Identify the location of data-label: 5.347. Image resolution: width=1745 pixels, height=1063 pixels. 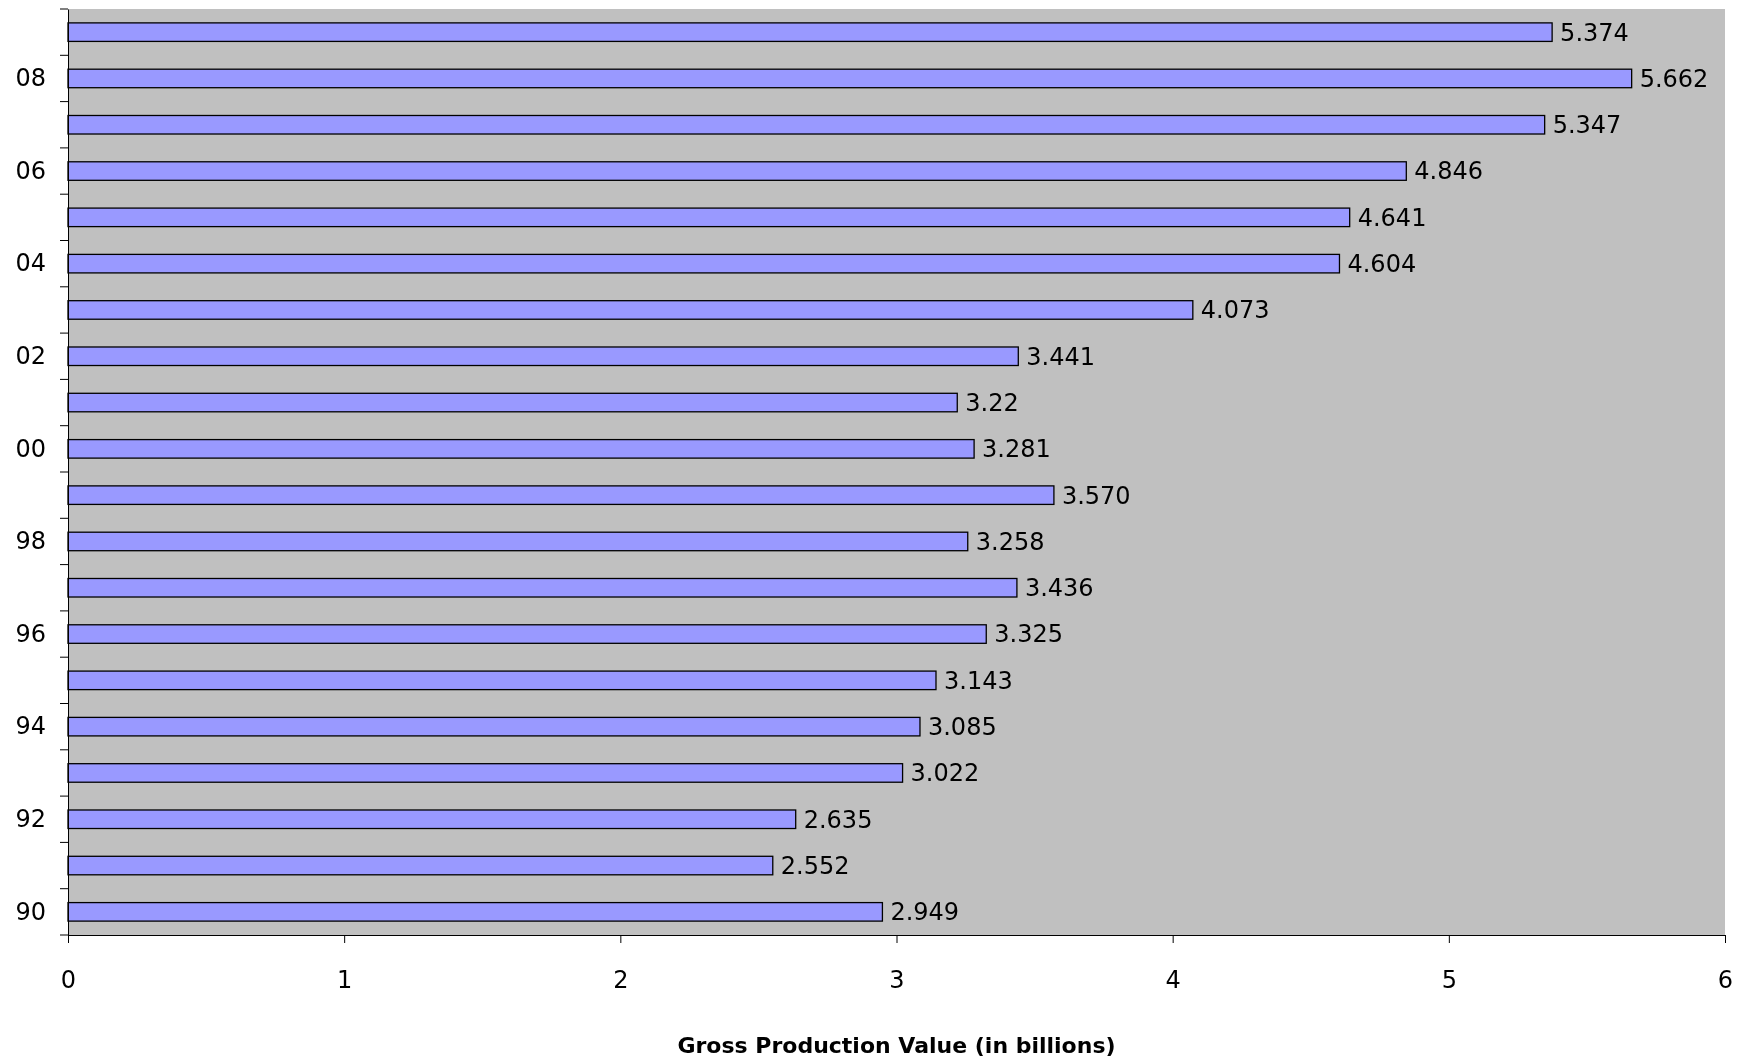
(1587, 125).